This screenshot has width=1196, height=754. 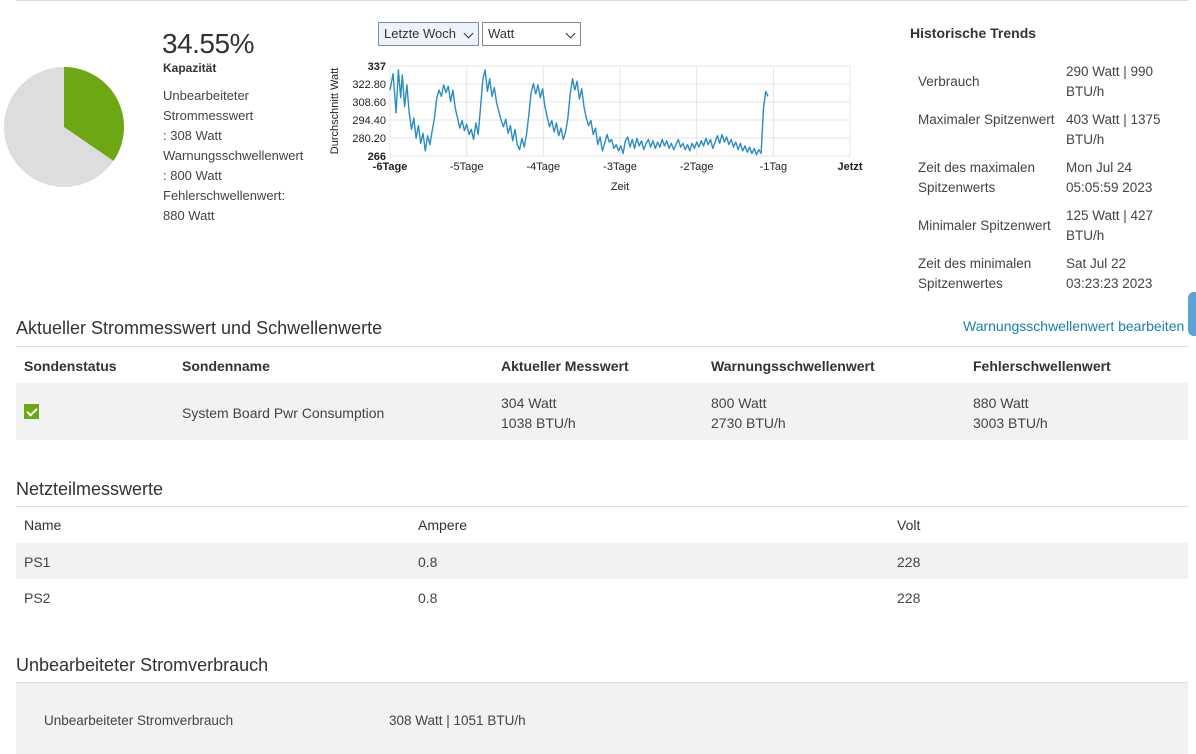 What do you see at coordinates (602, 0) in the screenshot?
I see `top-divider` at bounding box center [602, 0].